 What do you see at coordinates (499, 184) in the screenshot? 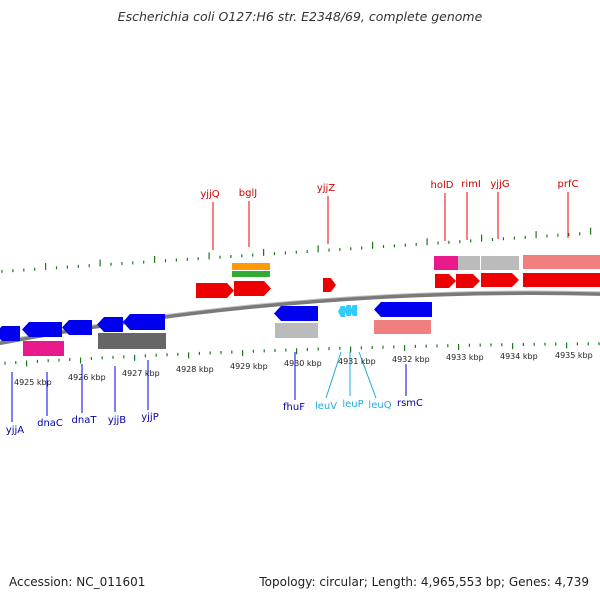
I see `gene-label-yjjG: yjjG` at bounding box center [499, 184].